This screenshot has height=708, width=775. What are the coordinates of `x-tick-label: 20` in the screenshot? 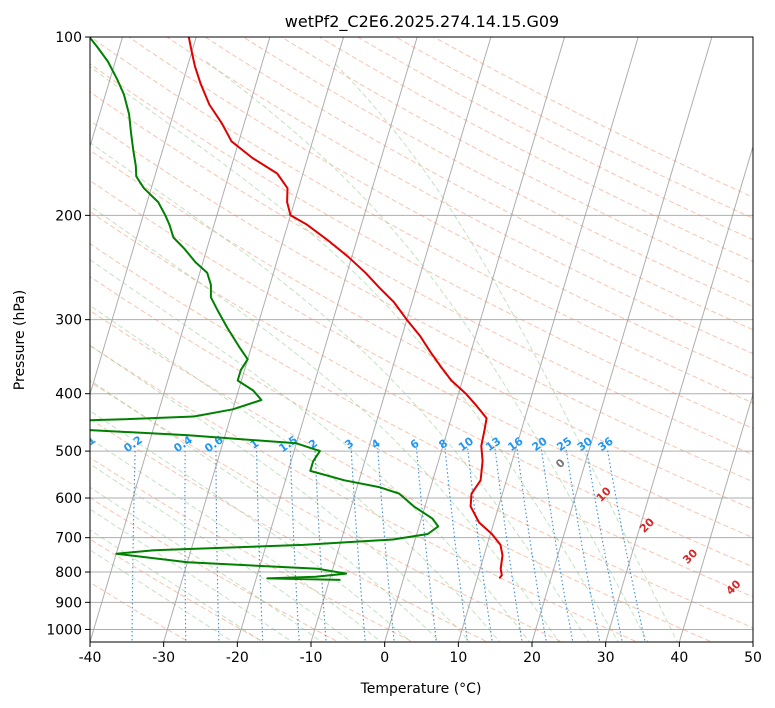 It's located at (532, 658).